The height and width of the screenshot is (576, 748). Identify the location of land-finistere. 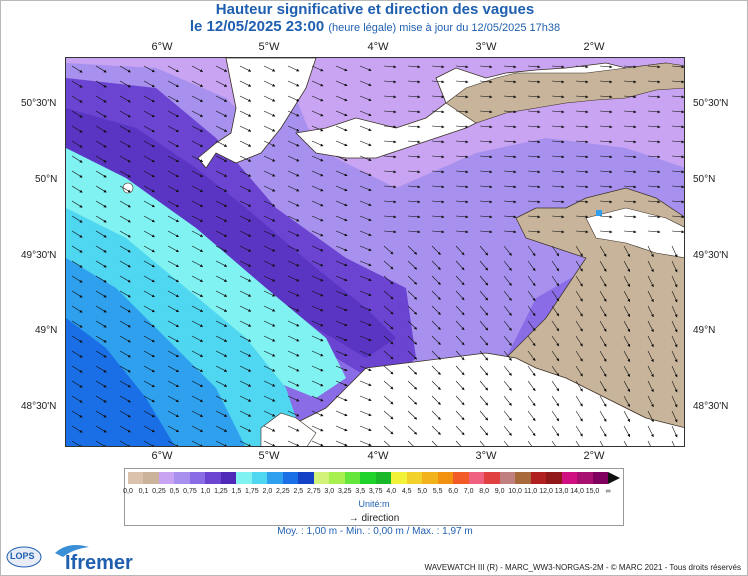
(288, 429).